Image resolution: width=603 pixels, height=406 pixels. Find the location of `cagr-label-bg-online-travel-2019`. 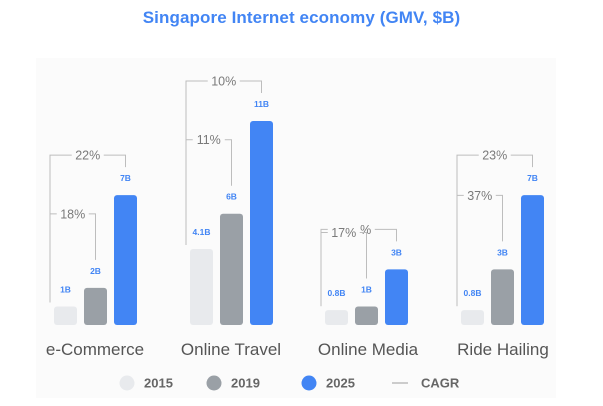

cagr-label-bg-online-travel-2019 is located at coordinates (208, 139).